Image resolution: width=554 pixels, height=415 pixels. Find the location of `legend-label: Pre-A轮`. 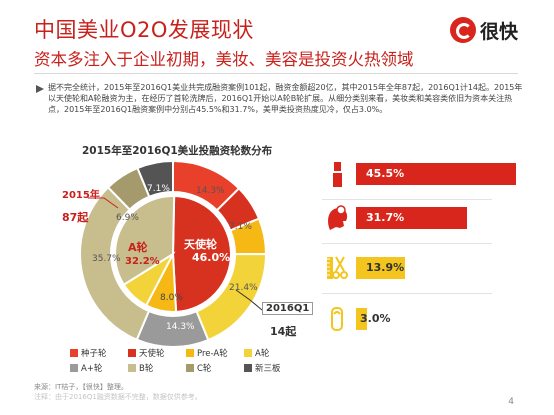

legend-label: Pre-A轮 is located at coordinates (212, 354).